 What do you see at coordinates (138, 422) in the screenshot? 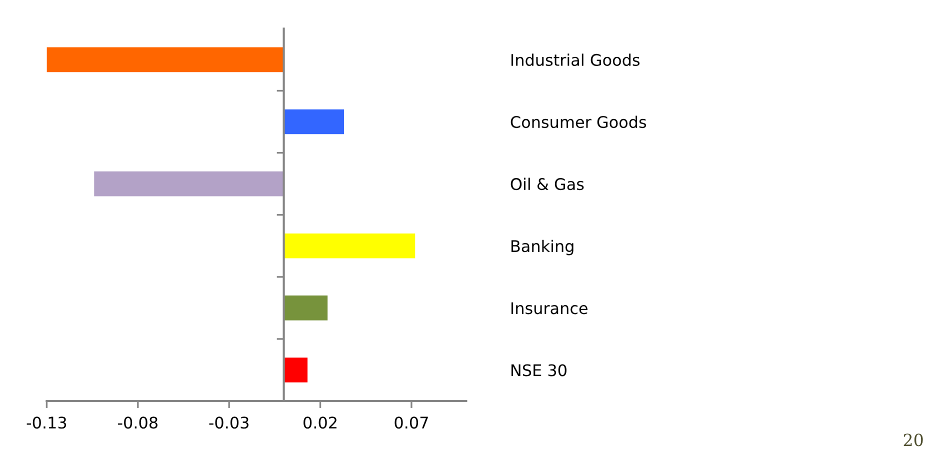
I see `x-tick-label: -0.08` at bounding box center [138, 422].